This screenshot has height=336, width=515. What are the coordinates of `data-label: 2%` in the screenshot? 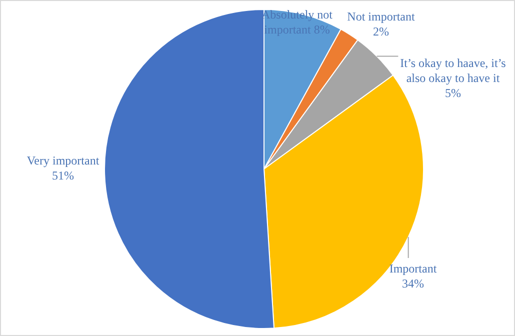 It's located at (381, 31).